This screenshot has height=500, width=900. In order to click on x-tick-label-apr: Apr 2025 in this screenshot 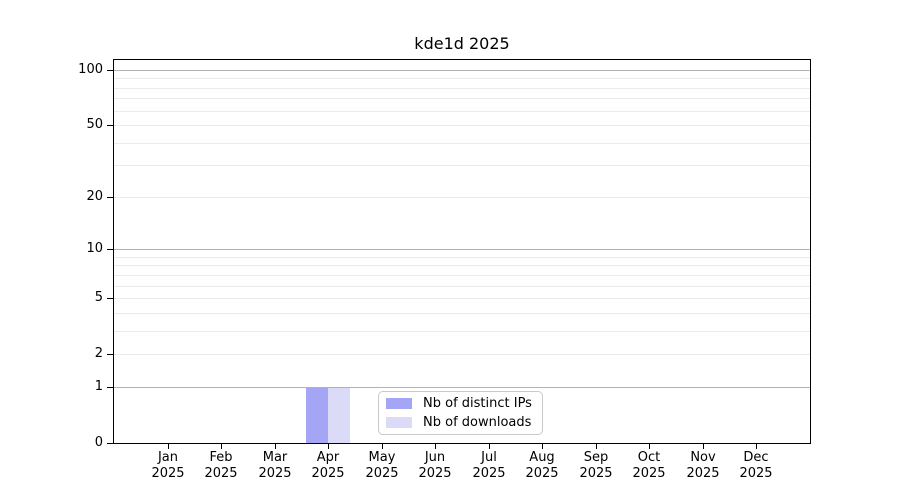, I will do `click(328, 466)`.